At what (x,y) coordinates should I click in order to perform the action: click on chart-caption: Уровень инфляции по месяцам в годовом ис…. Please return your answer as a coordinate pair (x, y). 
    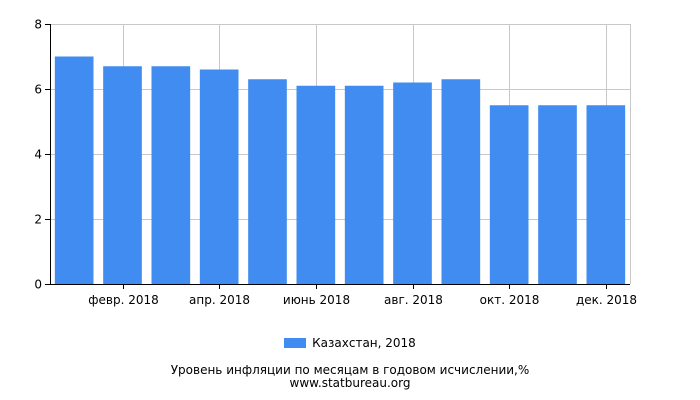
    Looking at the image, I should click on (350, 377).